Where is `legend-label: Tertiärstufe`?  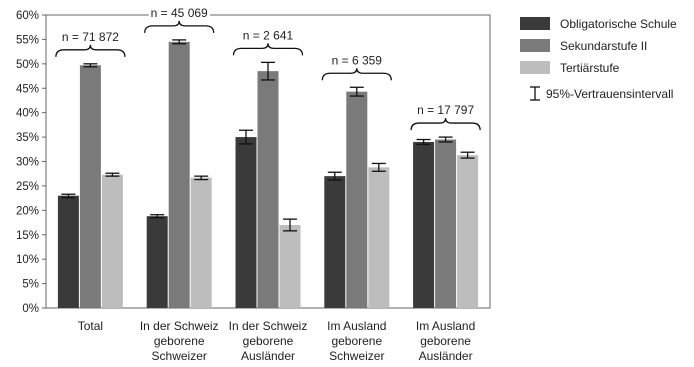
legend-label: Tertiärstufe is located at coordinates (590, 68).